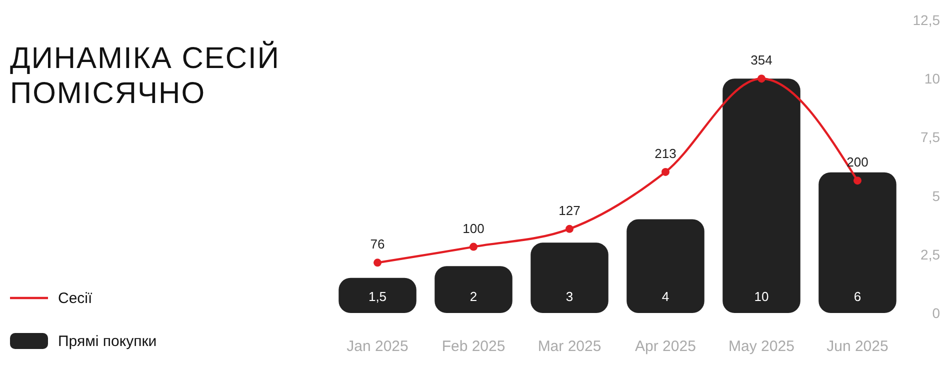 The width and height of the screenshot is (950, 368). I want to click on text: ДИНАМІКА СЕСІЙ ПОМІСЯЧНО, so click(145, 75).